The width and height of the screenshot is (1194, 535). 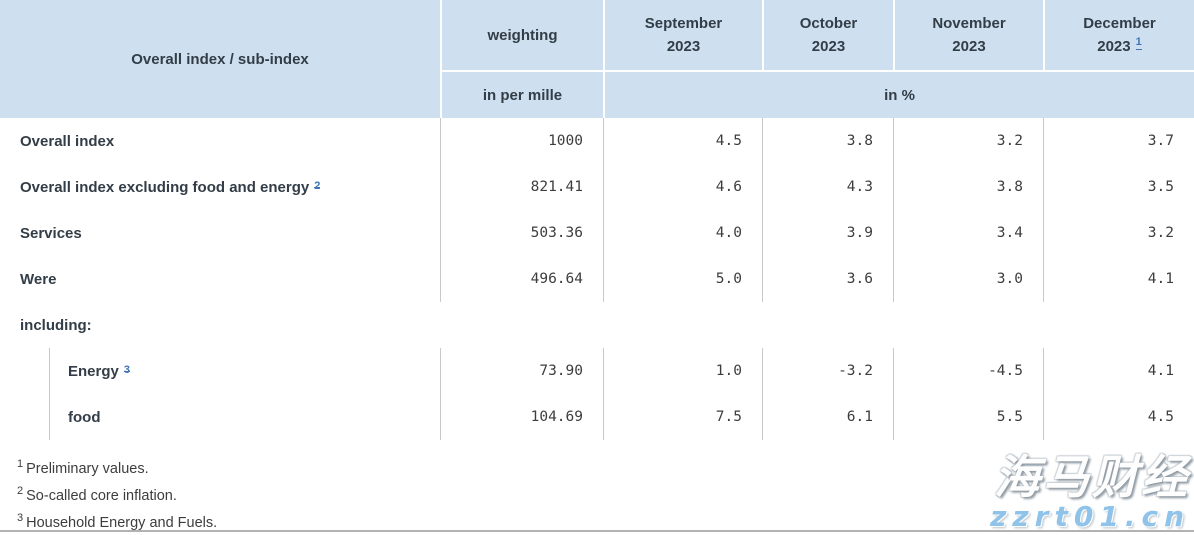 I want to click on value-december: 3.2, so click(x=1118, y=233).